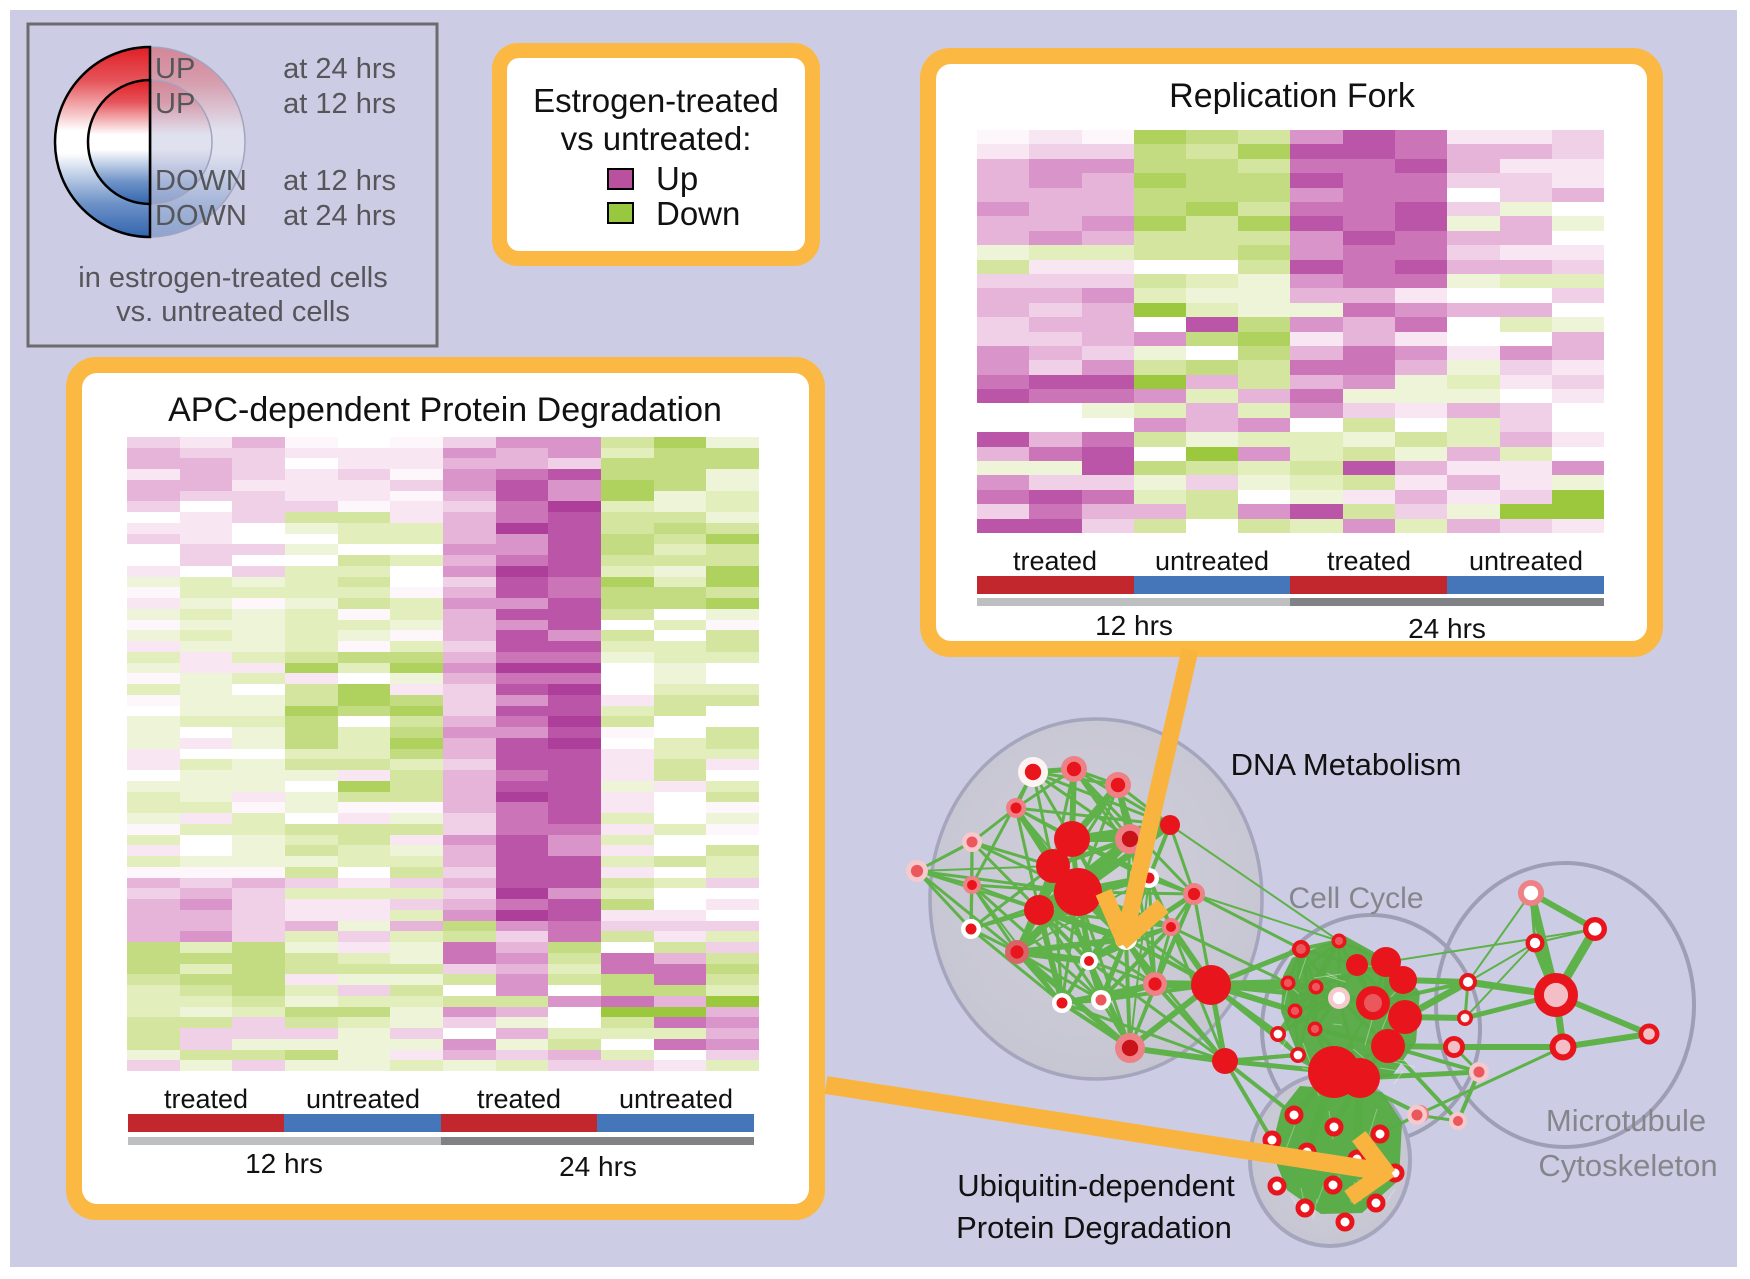  What do you see at coordinates (656, 138) in the screenshot?
I see `svg-text: vs untreated:` at bounding box center [656, 138].